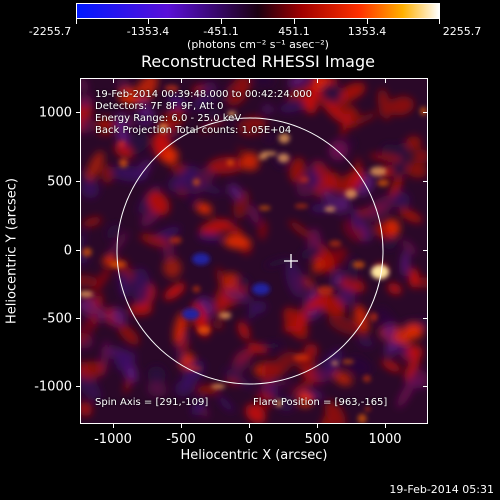 The image size is (500, 500). I want to click on x-axis-label: Heliocentric X (arcsec), so click(254, 455).